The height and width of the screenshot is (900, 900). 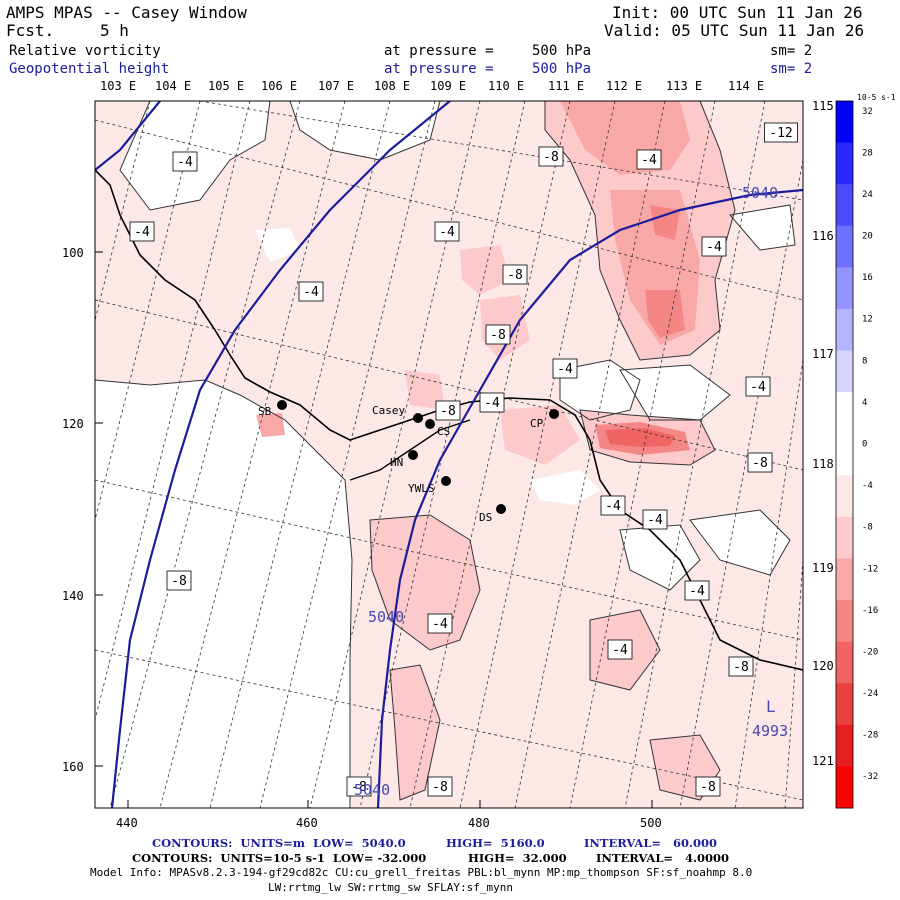 What do you see at coordinates (864, 361) in the screenshot?
I see `colorbar-tick-label: 8` at bounding box center [864, 361].